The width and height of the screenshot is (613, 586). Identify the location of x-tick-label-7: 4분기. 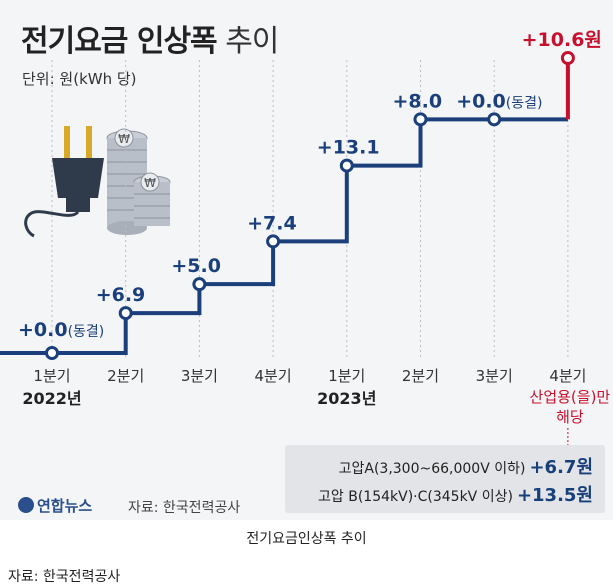
(567, 376).